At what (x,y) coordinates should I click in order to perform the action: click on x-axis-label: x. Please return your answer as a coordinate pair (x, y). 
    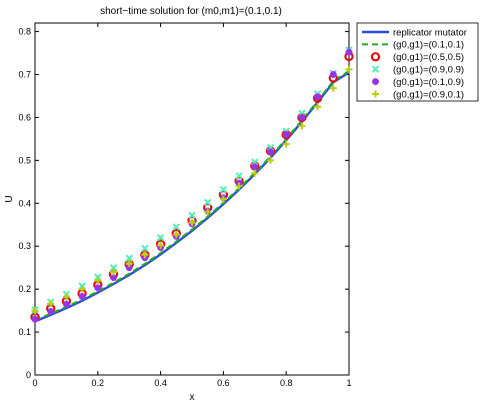
    Looking at the image, I should click on (192, 397).